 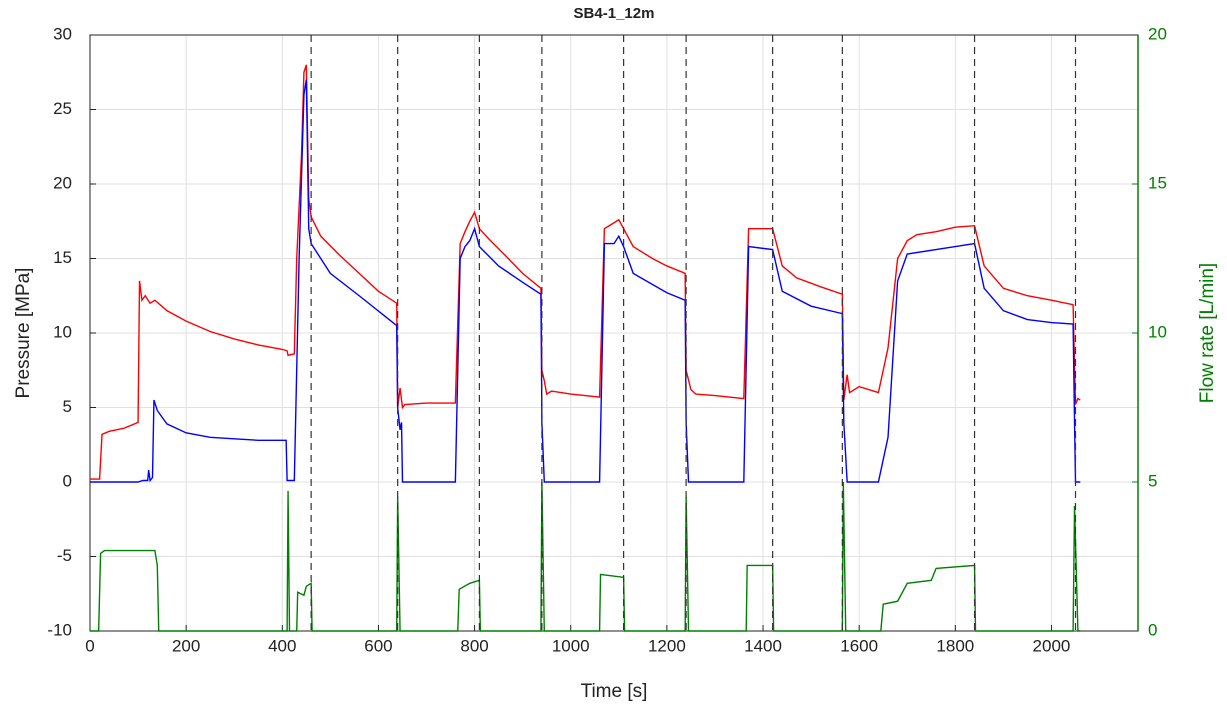 I want to click on y-tick-label: 15, so click(x=62, y=257).